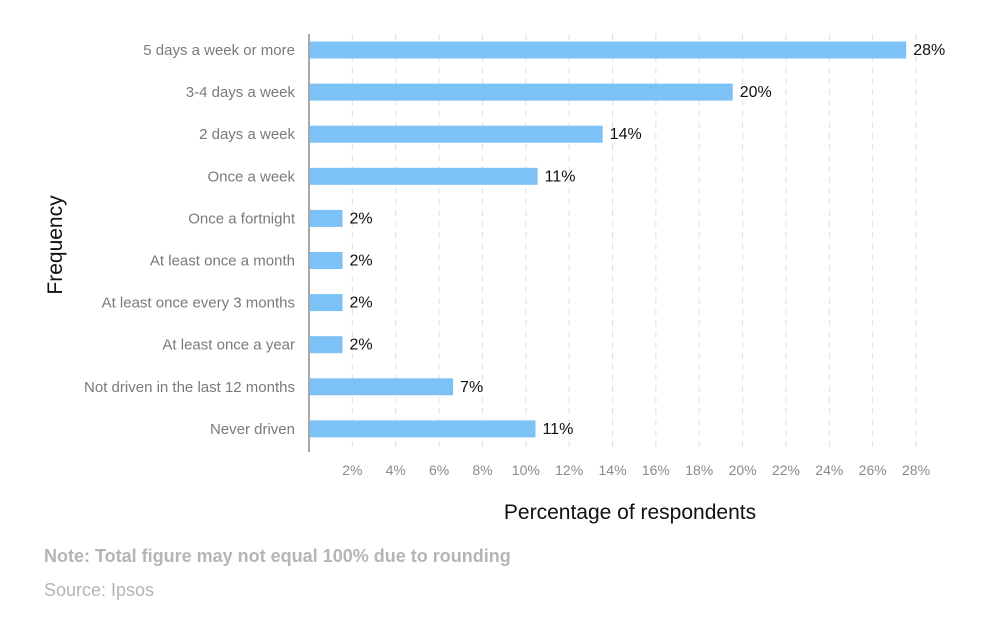 Image resolution: width=995 pixels, height=631 pixels. I want to click on category-label-1: 3-4 days a week, so click(241, 92).